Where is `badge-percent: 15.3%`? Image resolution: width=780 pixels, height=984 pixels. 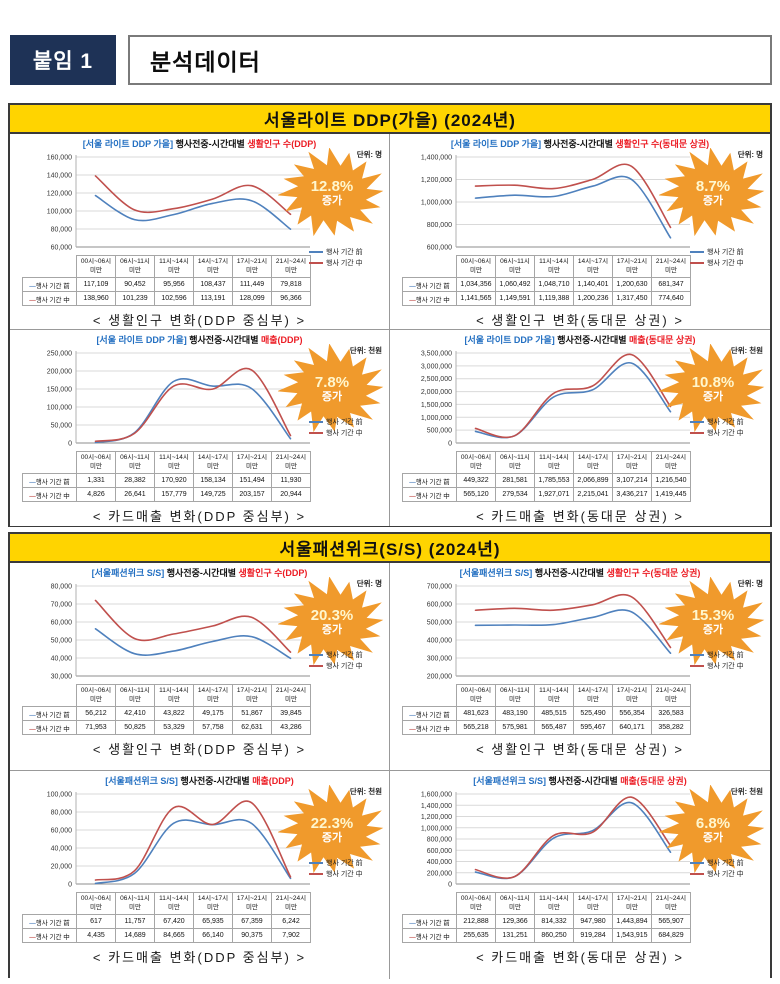 badge-percent: 15.3% is located at coordinates (713, 615).